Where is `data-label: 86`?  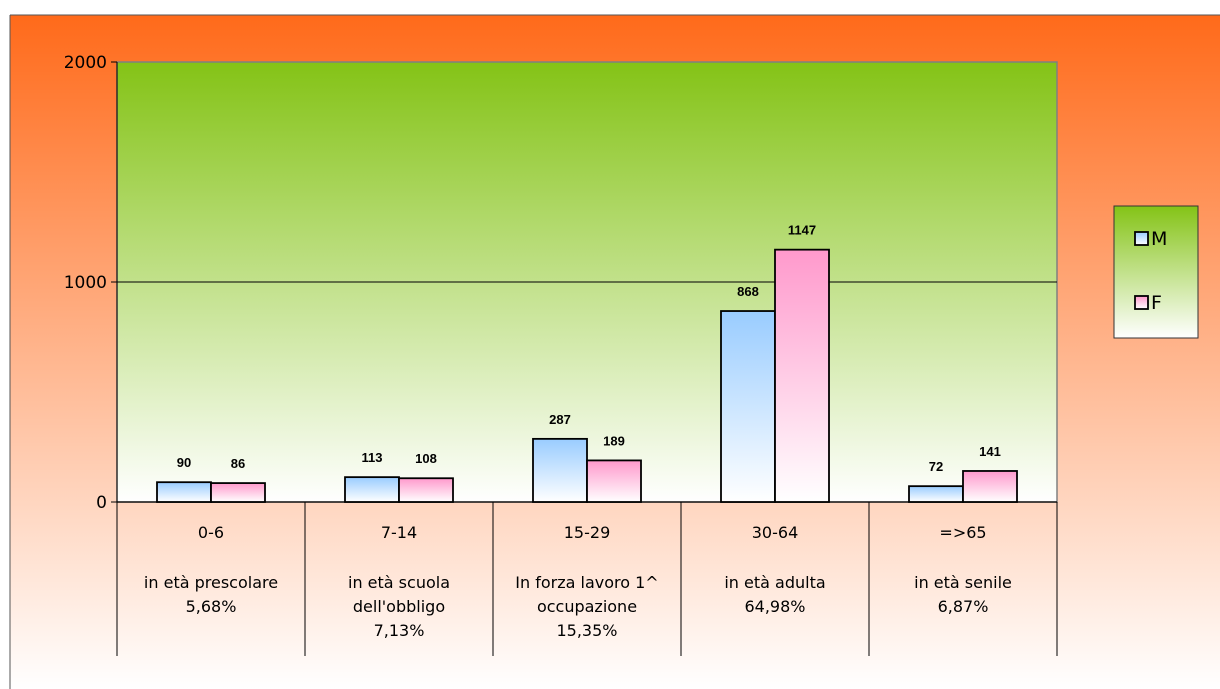 data-label: 86 is located at coordinates (238, 463).